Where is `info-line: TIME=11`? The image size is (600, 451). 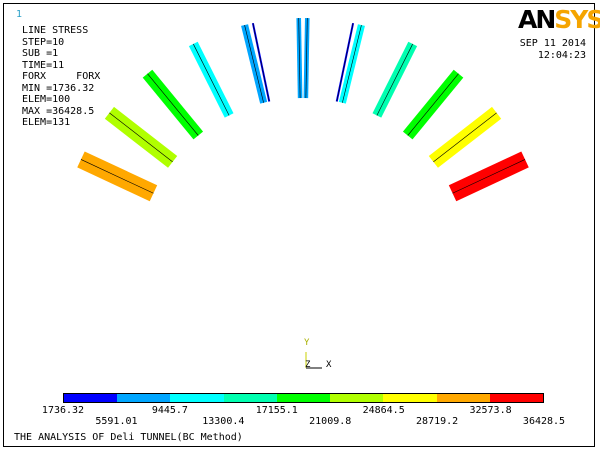 info-line: TIME=11 is located at coordinates (43, 65).